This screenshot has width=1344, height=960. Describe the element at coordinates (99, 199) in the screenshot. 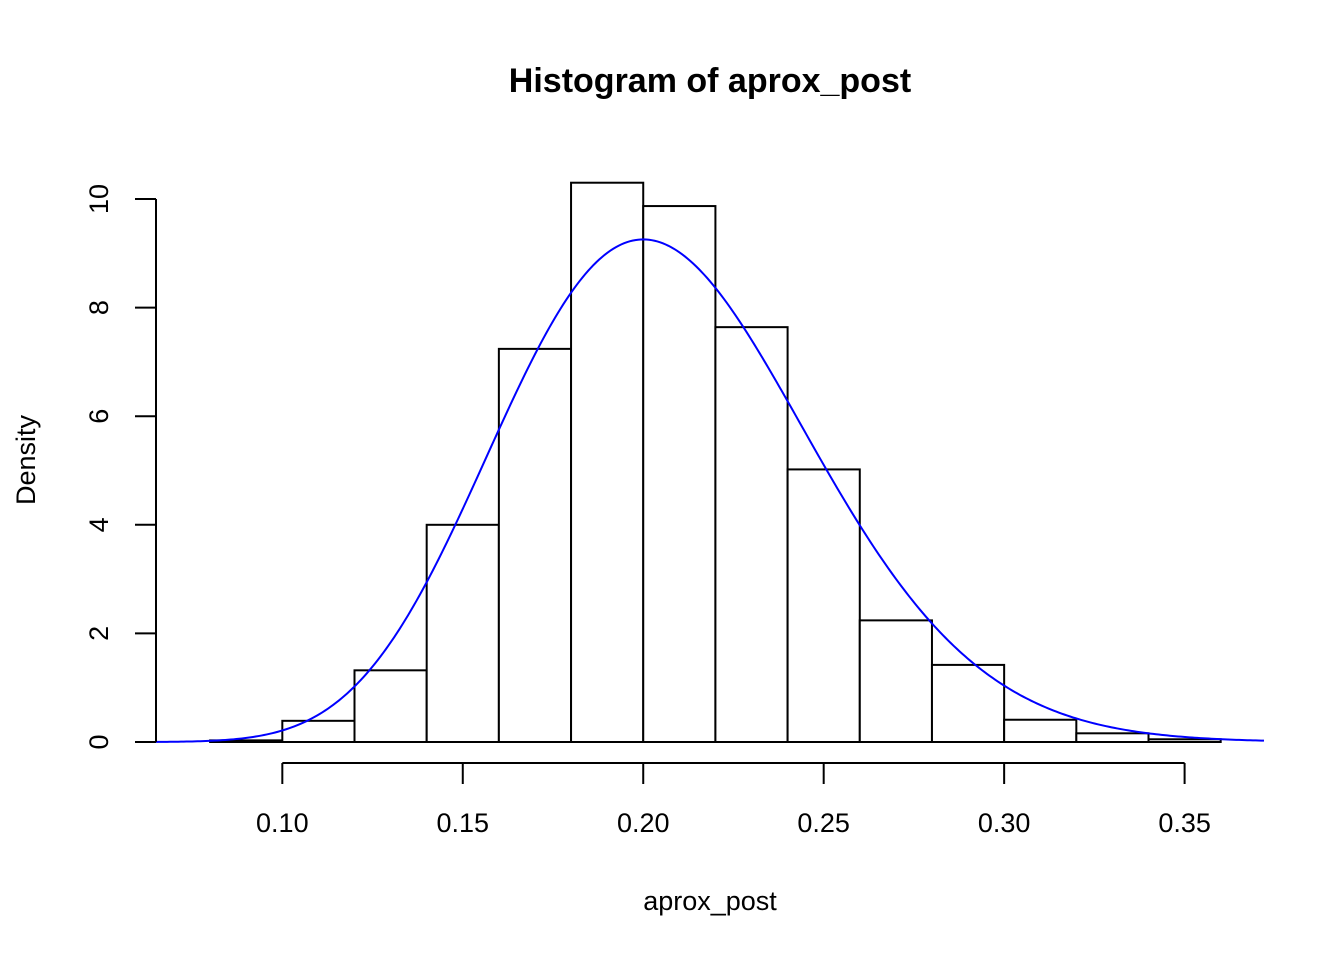

I see `y-tick-label: 10` at that location.